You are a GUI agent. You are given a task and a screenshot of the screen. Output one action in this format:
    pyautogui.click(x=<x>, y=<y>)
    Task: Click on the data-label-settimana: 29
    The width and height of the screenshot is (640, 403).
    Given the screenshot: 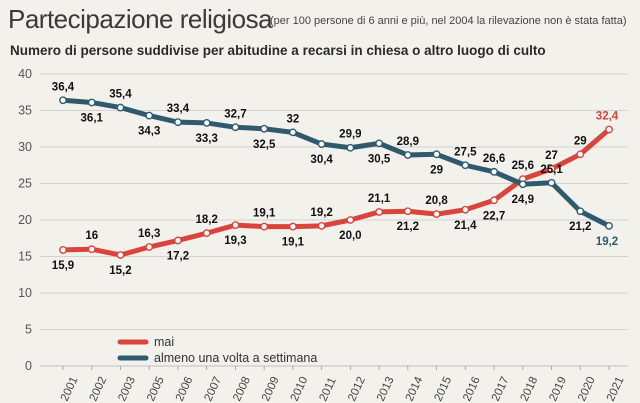 What is the action you would take?
    pyautogui.click(x=436, y=170)
    